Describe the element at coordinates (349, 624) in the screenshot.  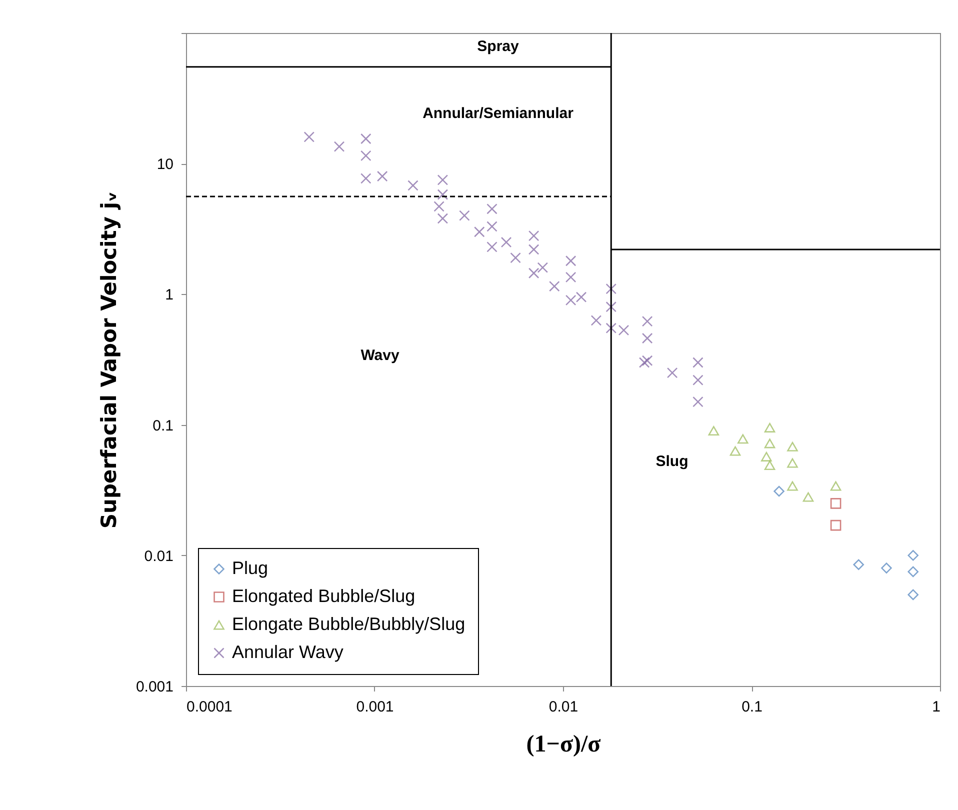
I see `legend-label: Elongate Bubble/Bubbly/Slug` at that location.